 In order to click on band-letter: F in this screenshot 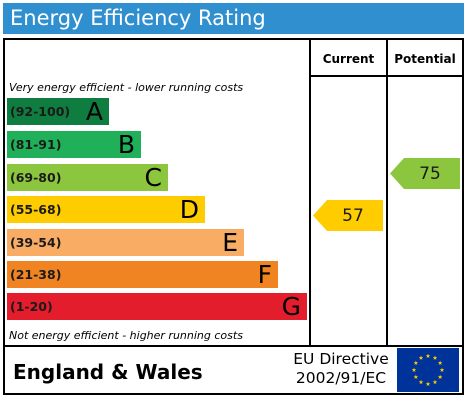, I will do `click(264, 274)`.